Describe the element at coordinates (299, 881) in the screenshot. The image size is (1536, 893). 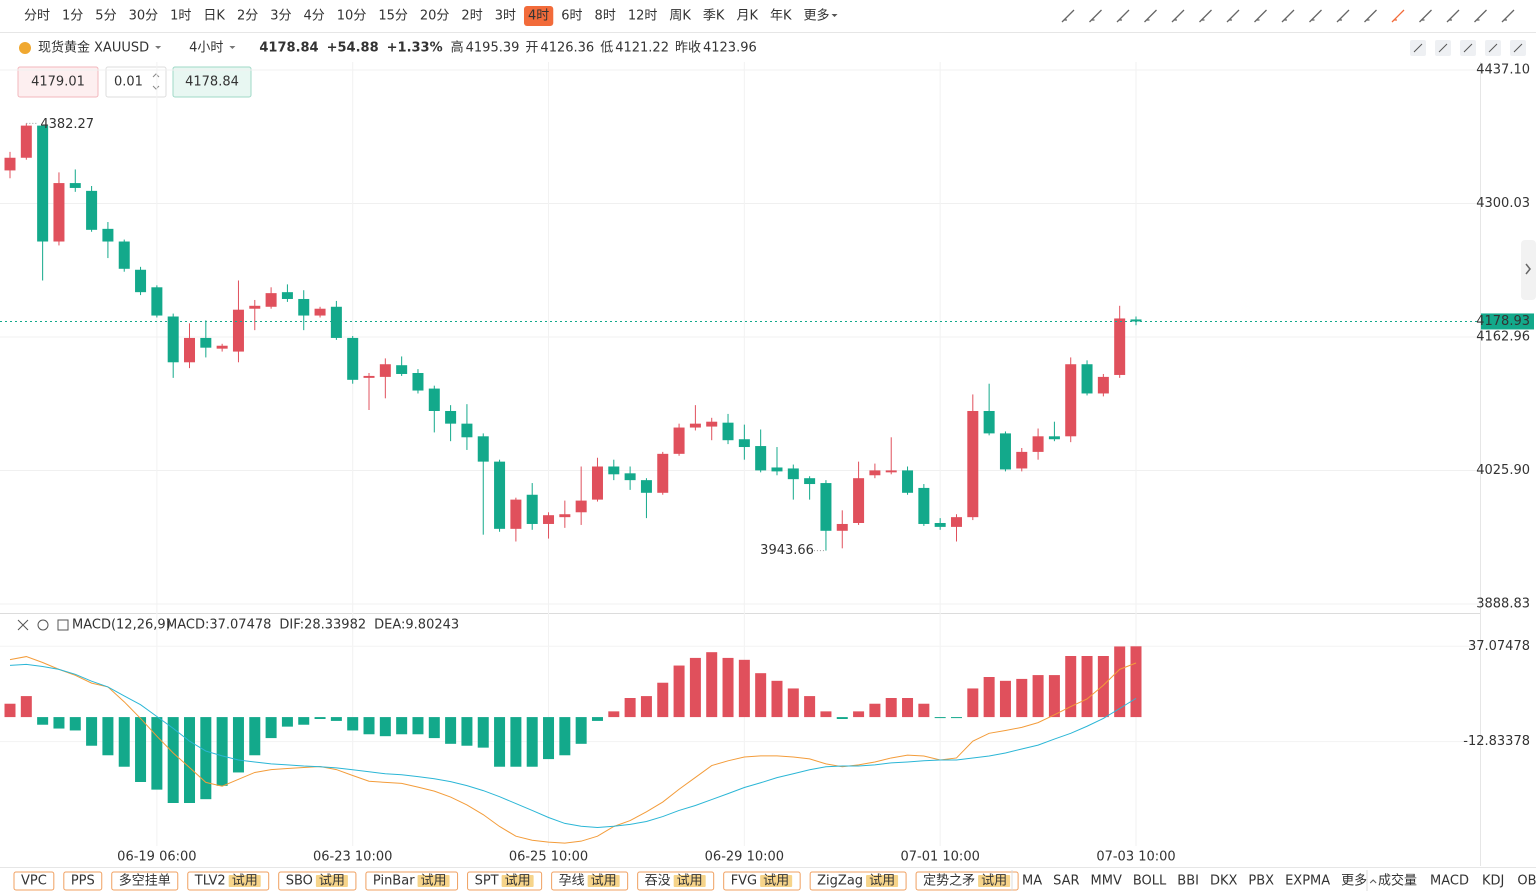
I see `plugin-name: SBO` at that location.